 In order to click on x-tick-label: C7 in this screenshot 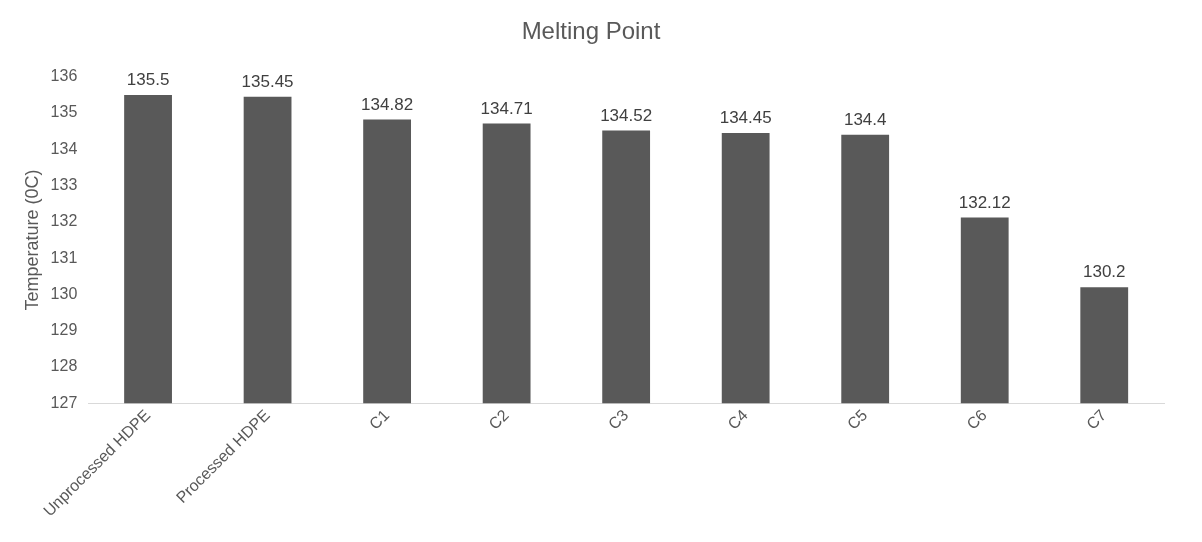, I will do `click(1096, 419)`.